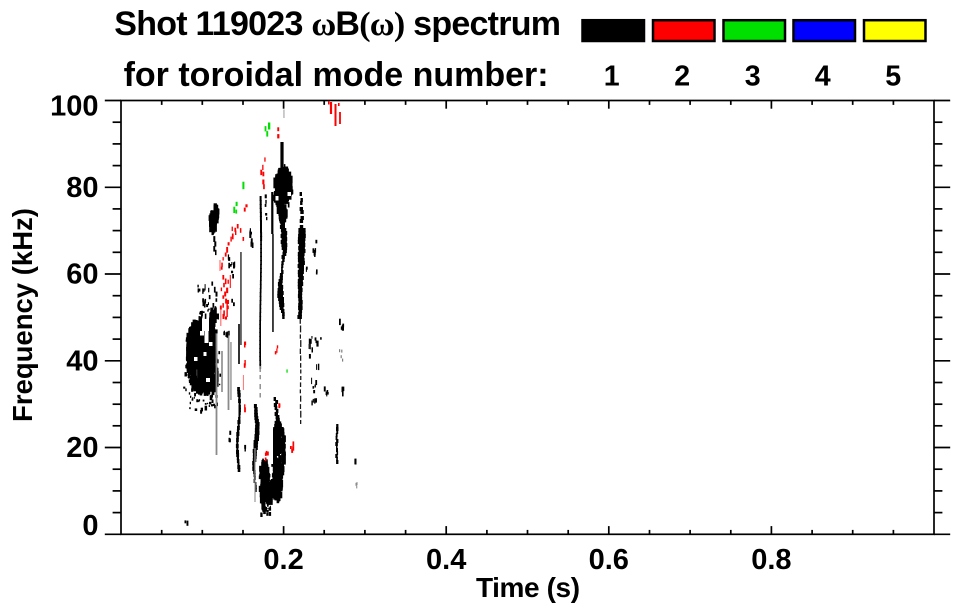 This screenshot has width=963, height=615. I want to click on svg-text: Time (s), so click(528, 587).